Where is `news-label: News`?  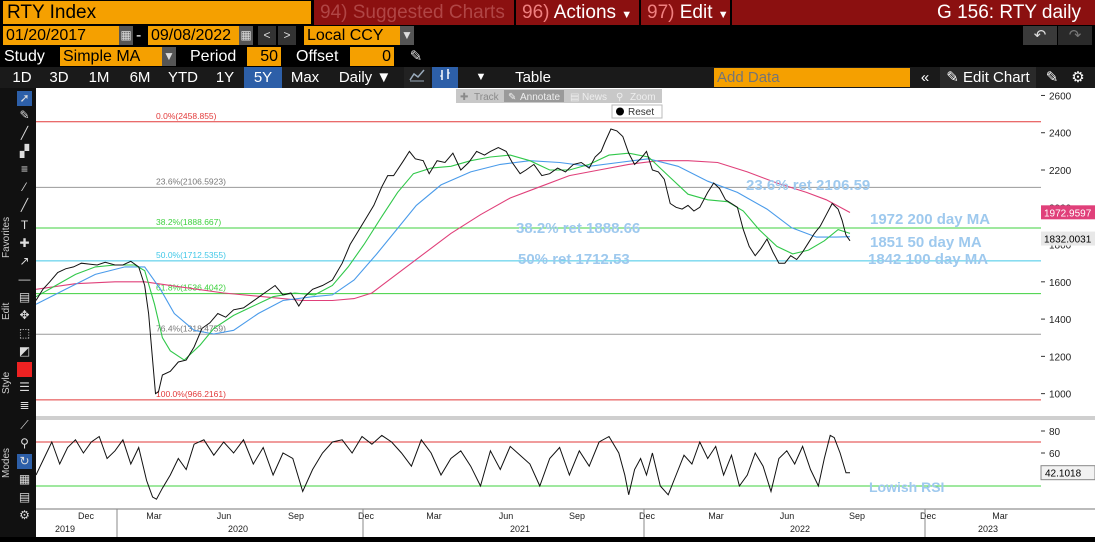
news-label: News is located at coordinates (594, 97).